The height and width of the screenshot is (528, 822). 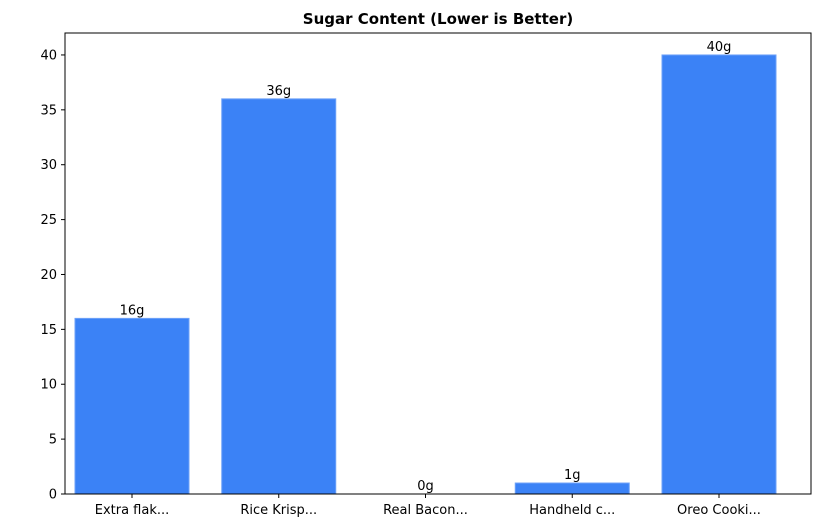 I want to click on chart-title: Sugar Content (Lower is Better), so click(x=438, y=19).